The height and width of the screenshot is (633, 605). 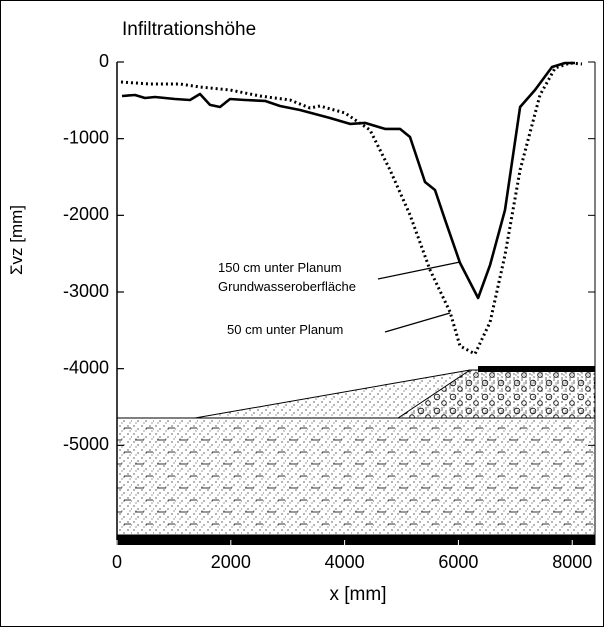 What do you see at coordinates (345, 562) in the screenshot?
I see `x-tick-label: 4000` at bounding box center [345, 562].